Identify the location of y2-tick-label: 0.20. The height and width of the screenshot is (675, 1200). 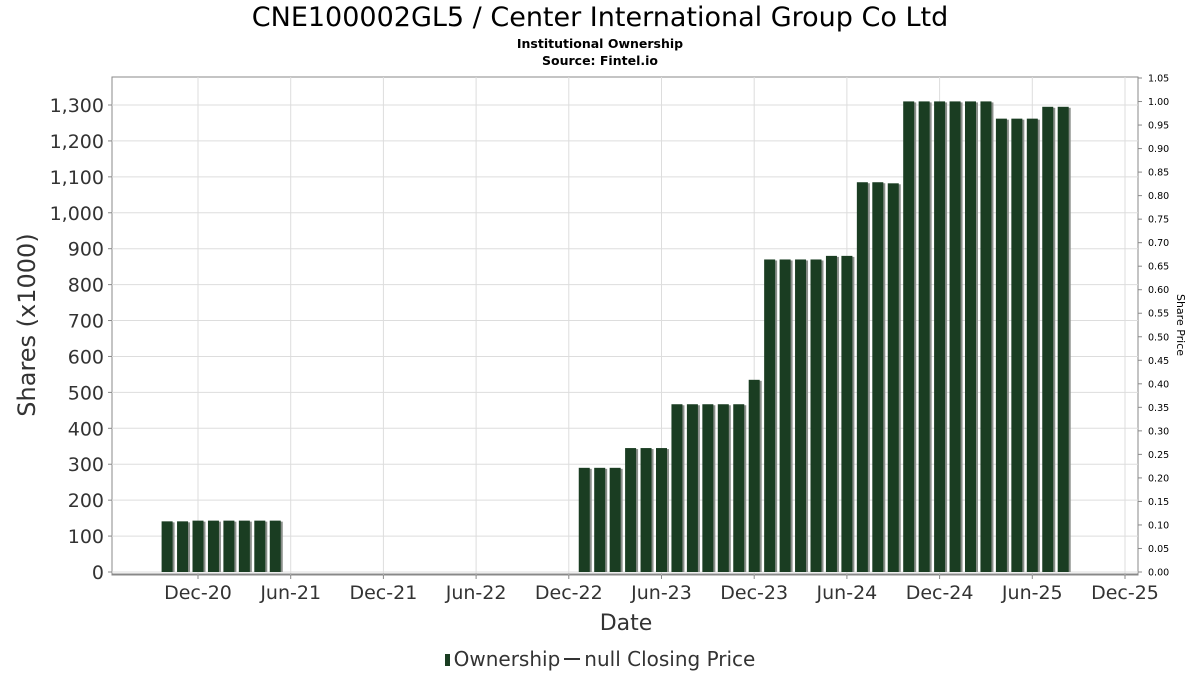
(1158, 478).